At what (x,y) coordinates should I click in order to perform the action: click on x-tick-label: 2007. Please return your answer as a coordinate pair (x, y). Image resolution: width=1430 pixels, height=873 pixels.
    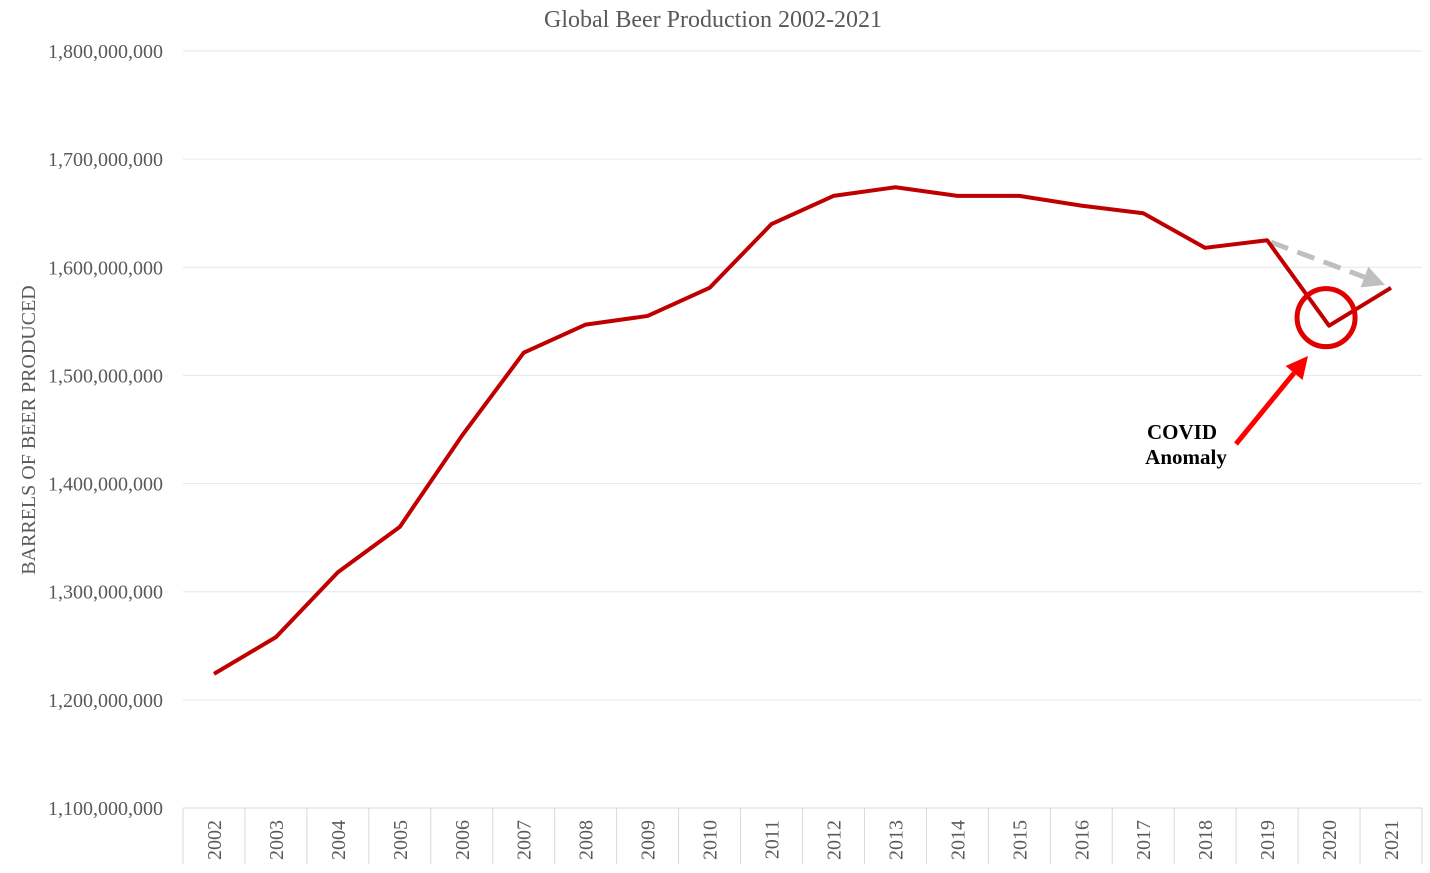
    Looking at the image, I should click on (525, 840).